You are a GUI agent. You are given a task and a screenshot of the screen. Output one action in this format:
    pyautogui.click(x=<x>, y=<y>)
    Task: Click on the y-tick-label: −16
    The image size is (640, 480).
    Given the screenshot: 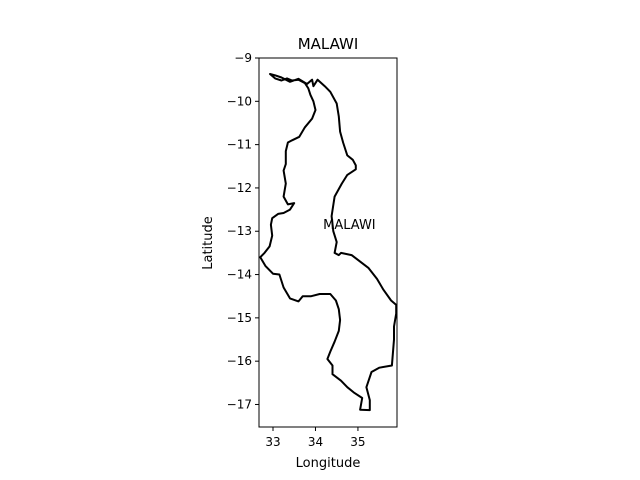 What is the action you would take?
    pyautogui.click(x=239, y=361)
    